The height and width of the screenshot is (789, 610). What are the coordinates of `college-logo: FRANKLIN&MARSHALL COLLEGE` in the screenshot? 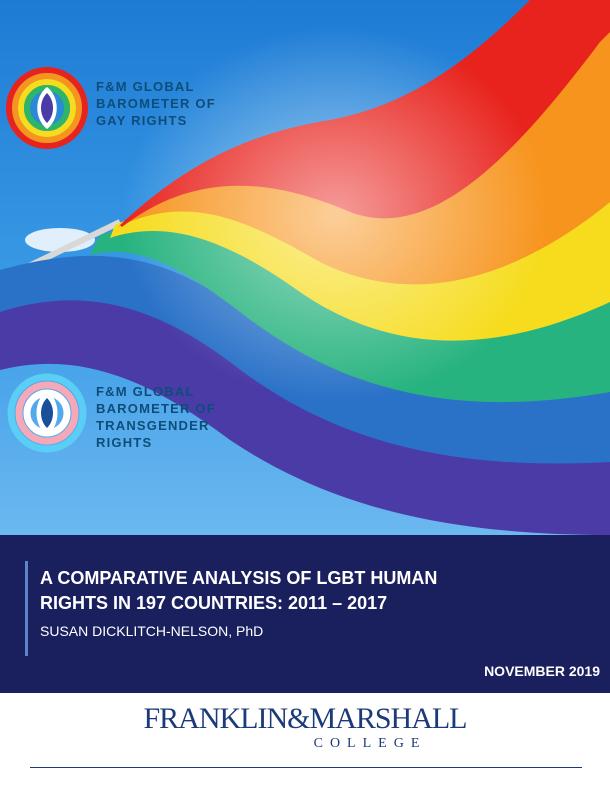 It's located at (305, 728).